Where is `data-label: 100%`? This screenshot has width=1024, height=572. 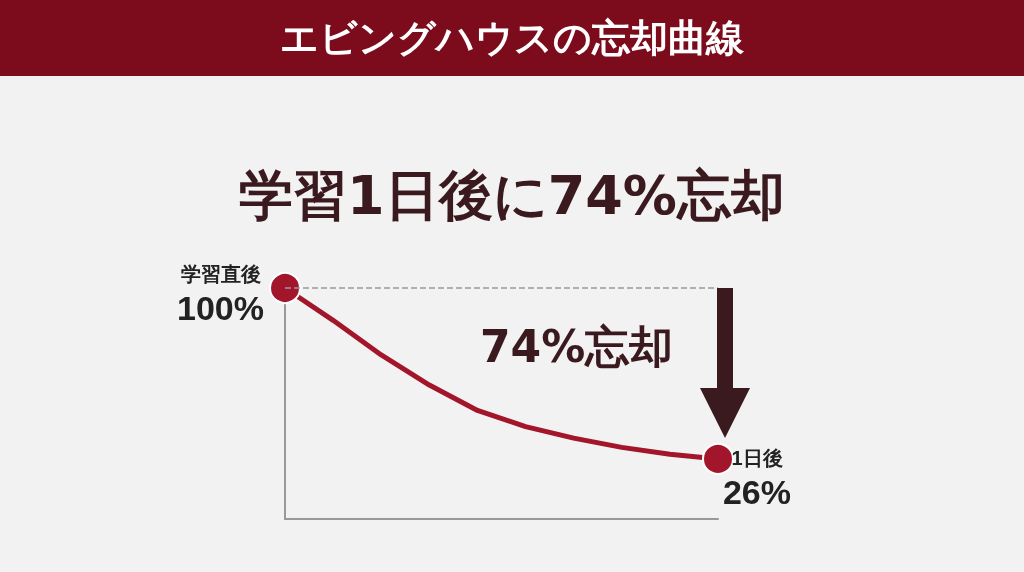
data-label: 100% is located at coordinates (220, 308).